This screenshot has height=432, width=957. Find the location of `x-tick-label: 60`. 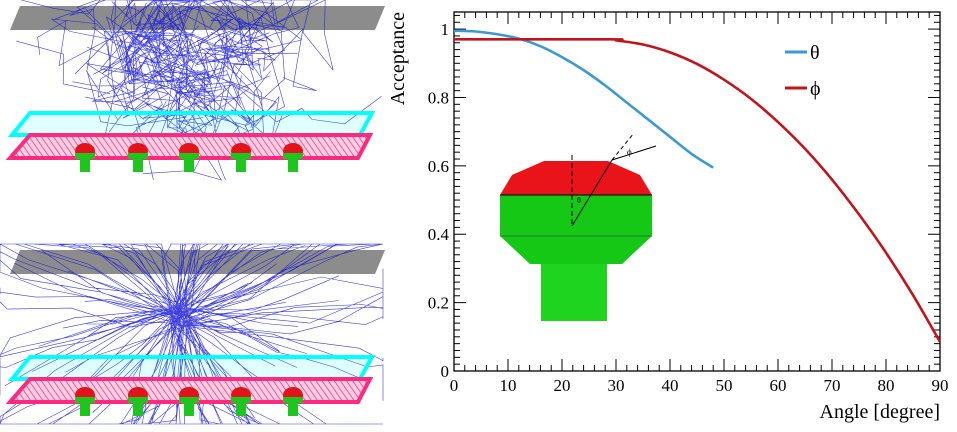

x-tick-label: 60 is located at coordinates (778, 385).